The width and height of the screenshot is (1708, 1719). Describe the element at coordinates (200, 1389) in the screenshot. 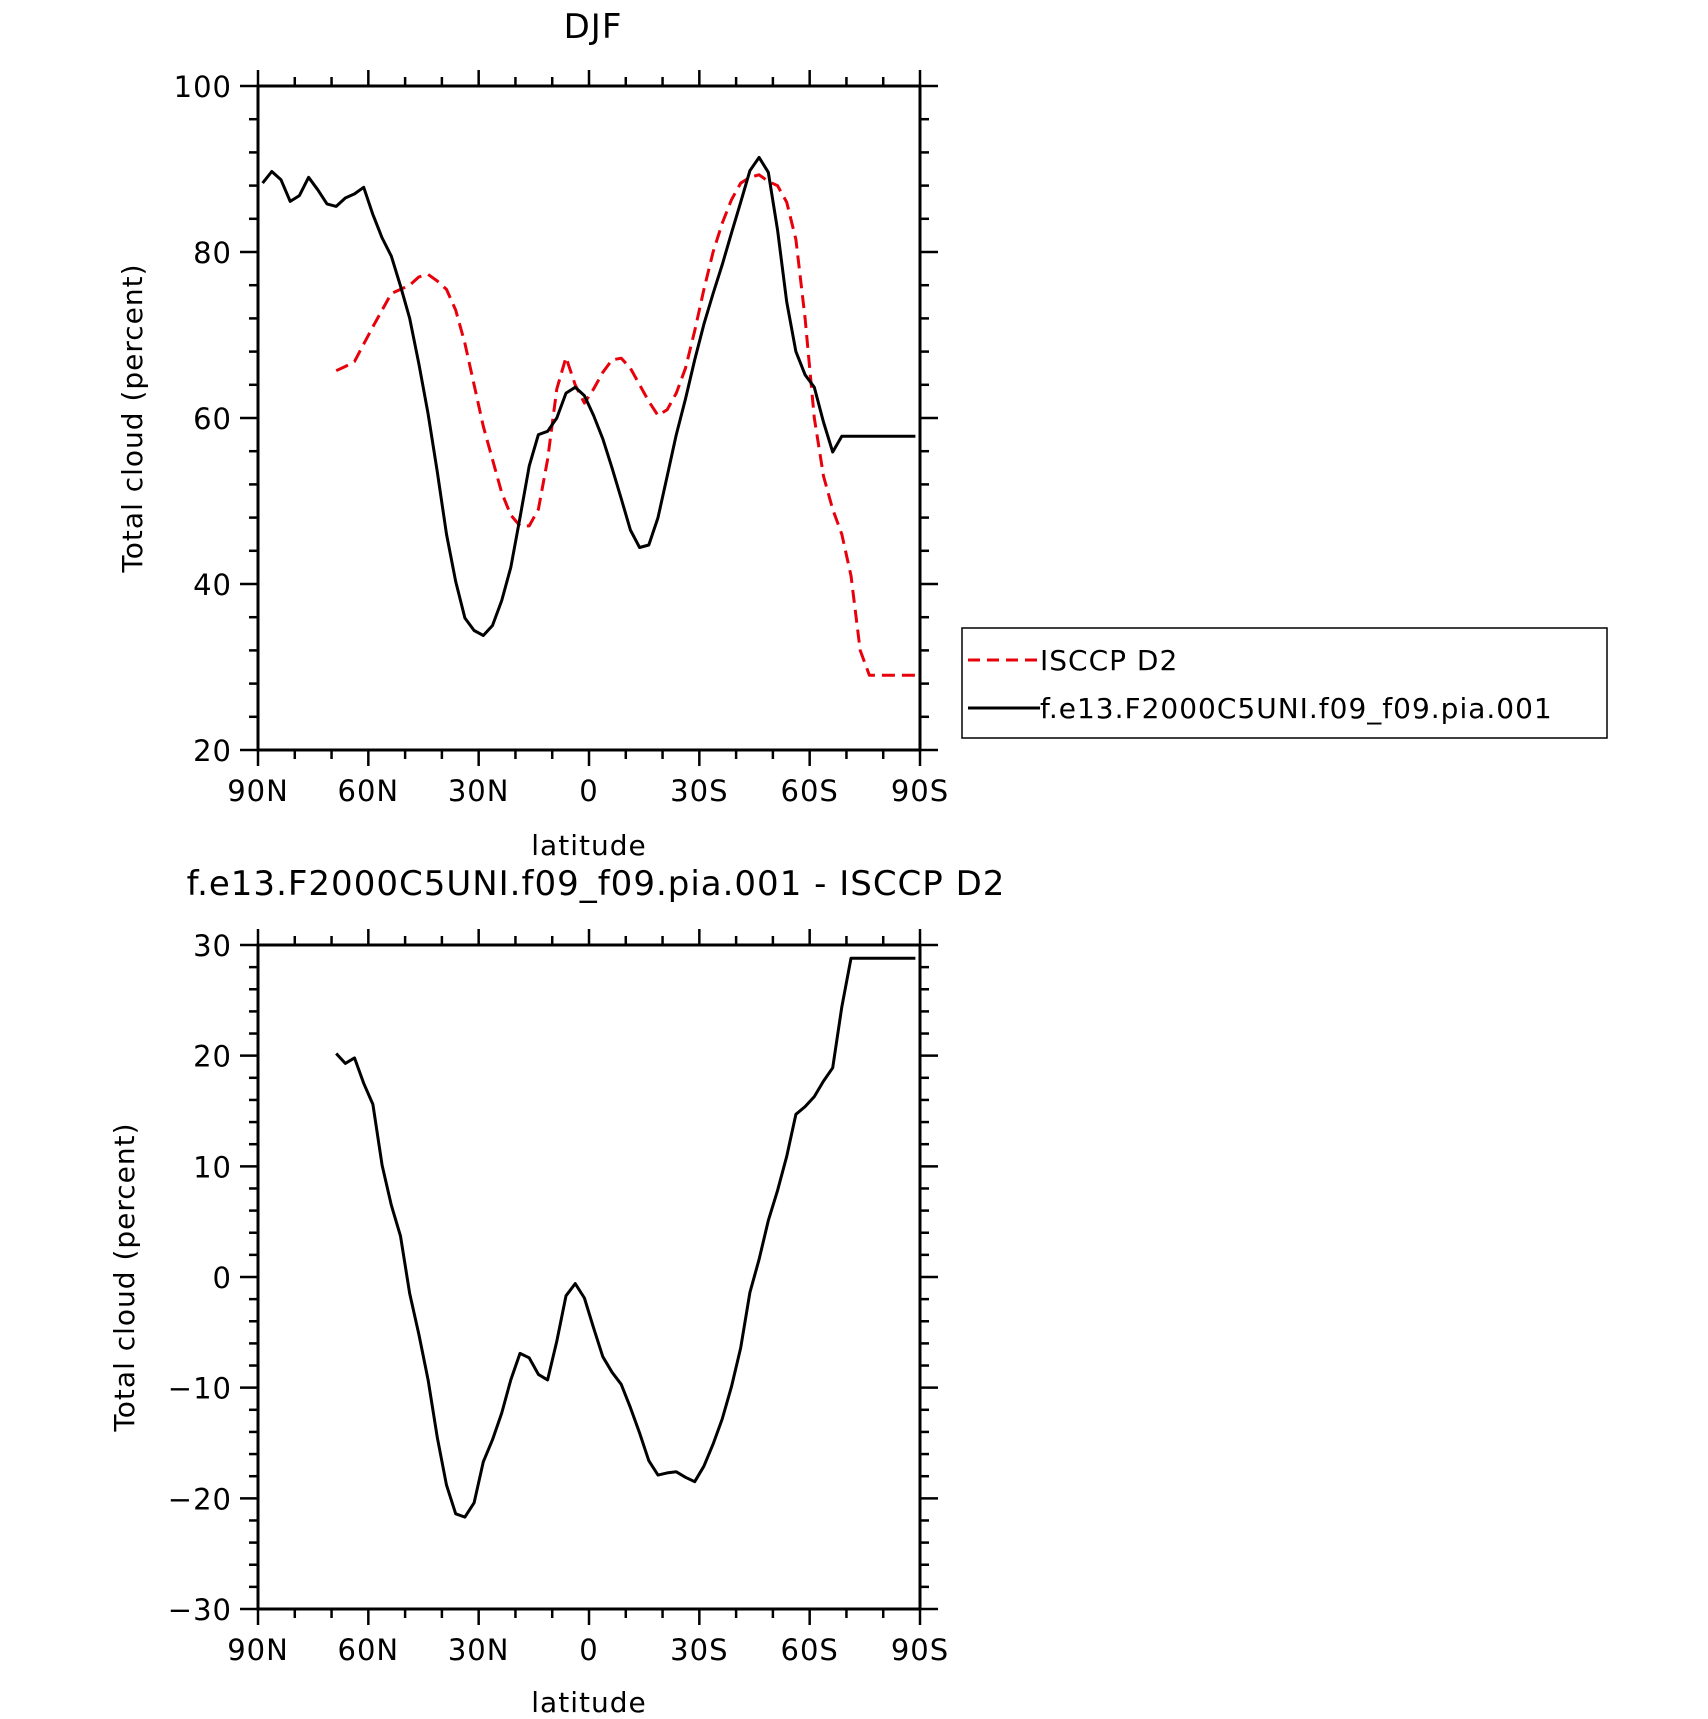

I see `y-tick-label: −10` at that location.